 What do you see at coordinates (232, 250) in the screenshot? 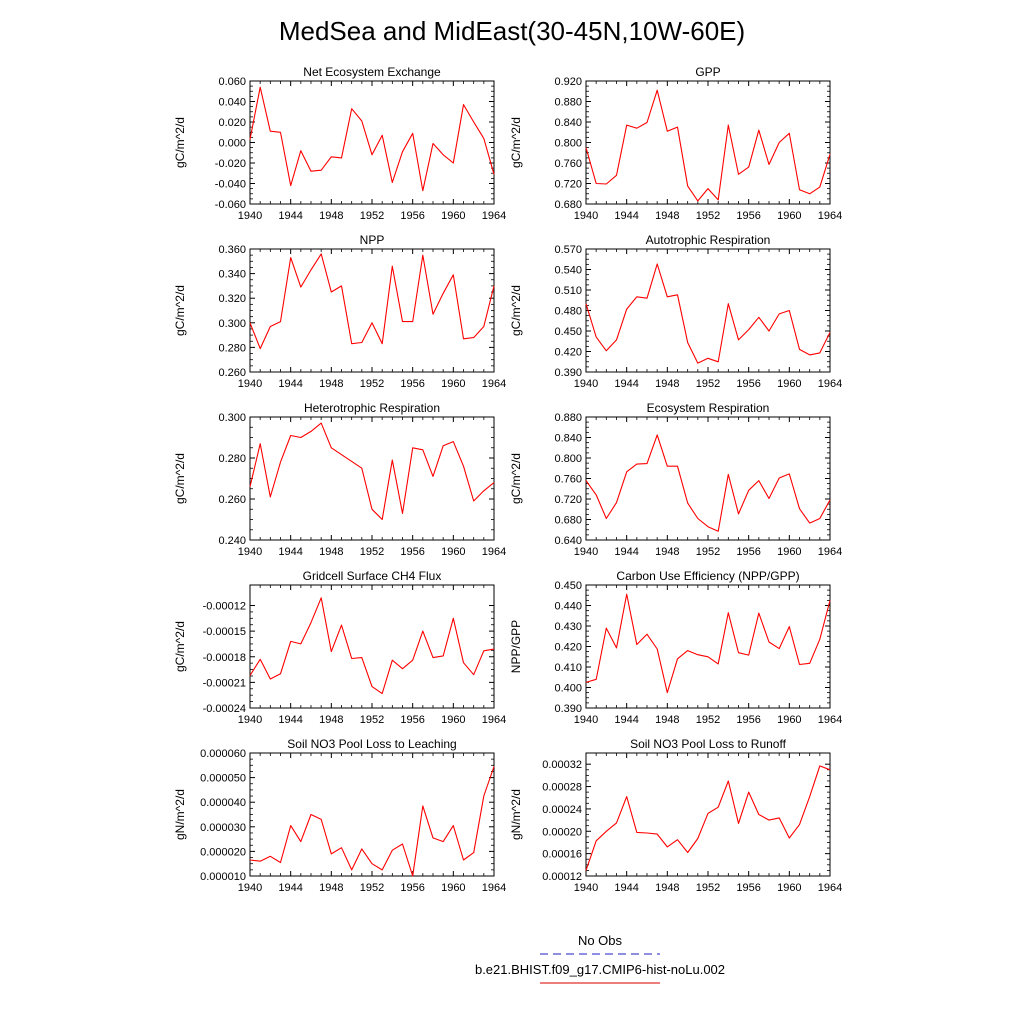
I see `y-tick-label: 0.360` at bounding box center [232, 250].